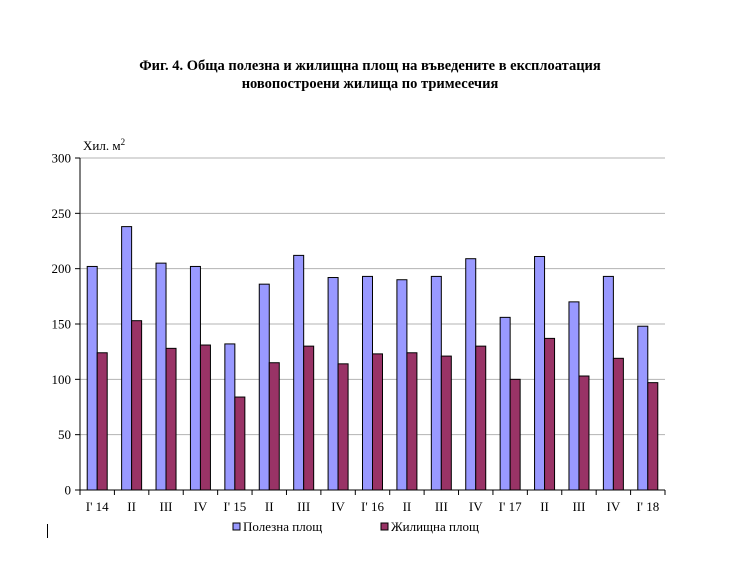 This screenshot has width=743, height=570. Describe the element at coordinates (647, 506) in the screenshot. I see `x-tick-label: I' 18` at that location.